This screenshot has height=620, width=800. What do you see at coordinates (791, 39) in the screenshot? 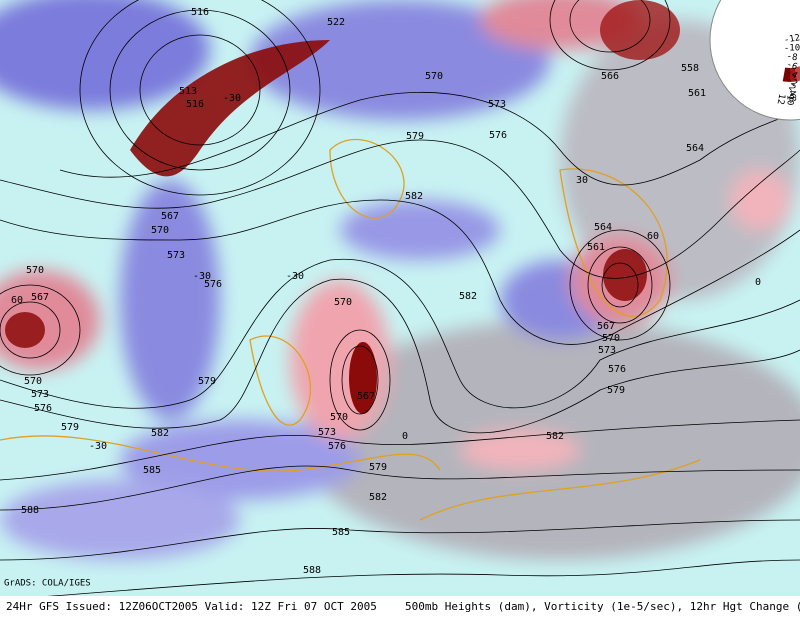
I see `colorbar-label: -12` at bounding box center [791, 39].